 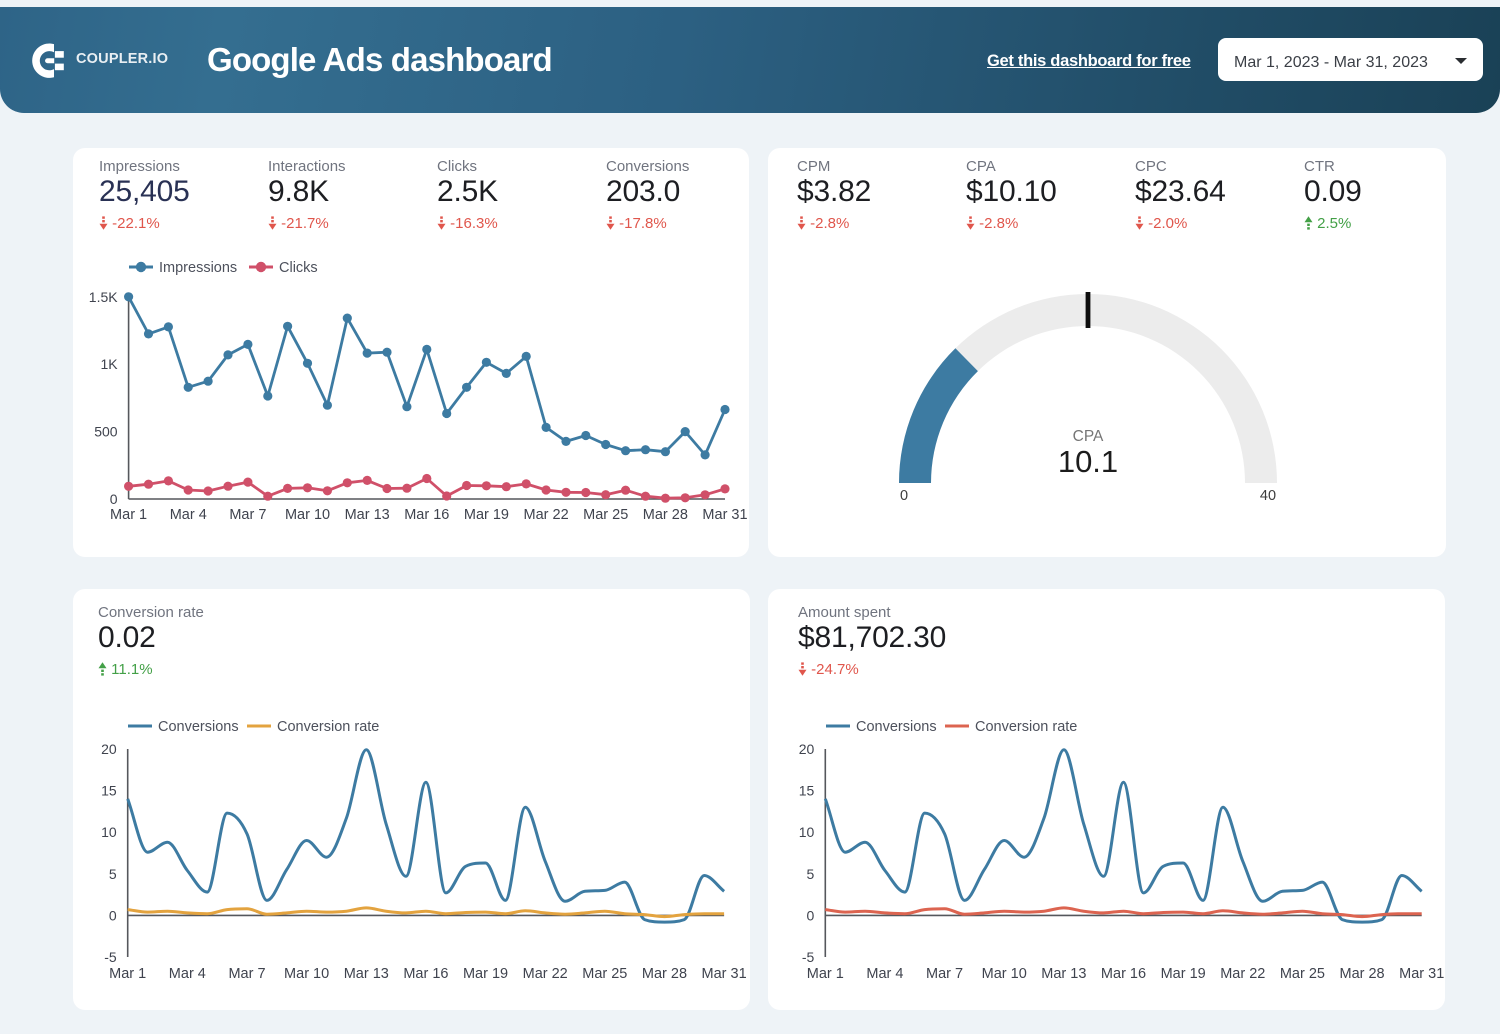 What do you see at coordinates (298, 267) in the screenshot?
I see `svg-text: Clicks` at bounding box center [298, 267].